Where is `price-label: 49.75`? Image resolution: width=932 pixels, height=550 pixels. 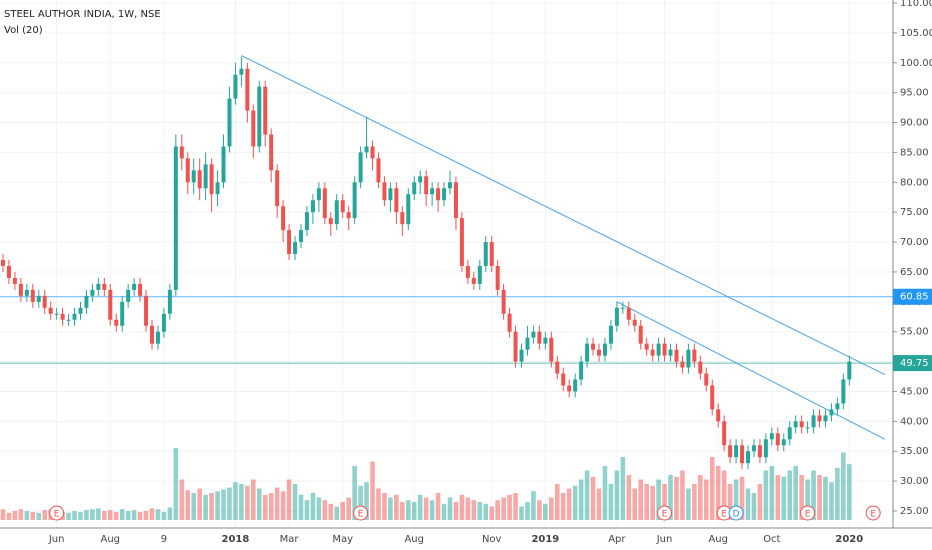
price-label: 49.75 is located at coordinates (914, 363).